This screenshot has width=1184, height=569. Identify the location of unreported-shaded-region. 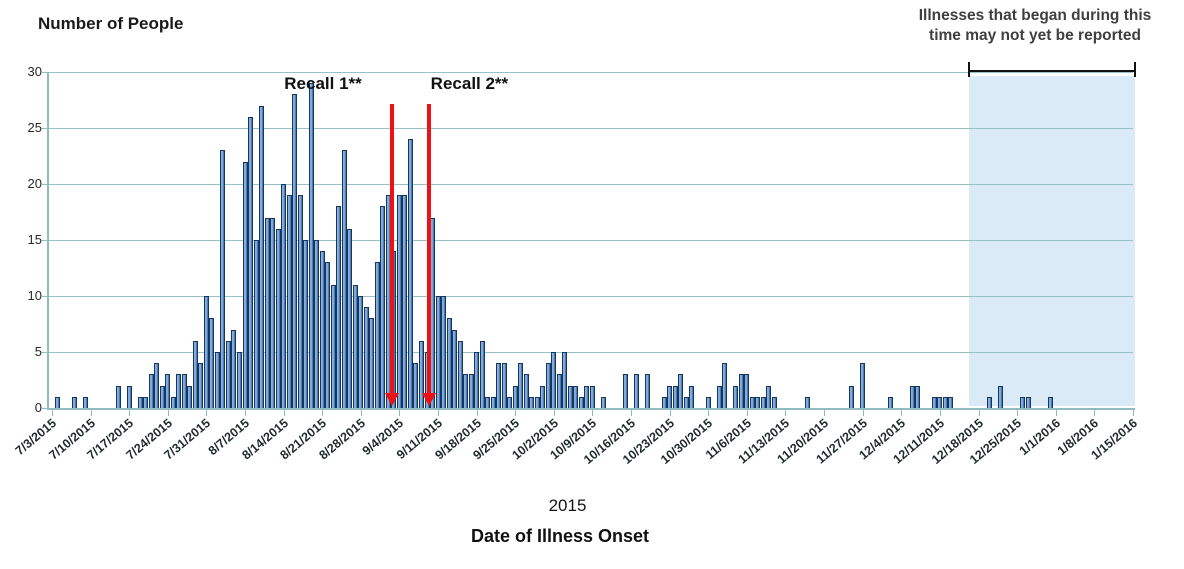
(1051, 241).